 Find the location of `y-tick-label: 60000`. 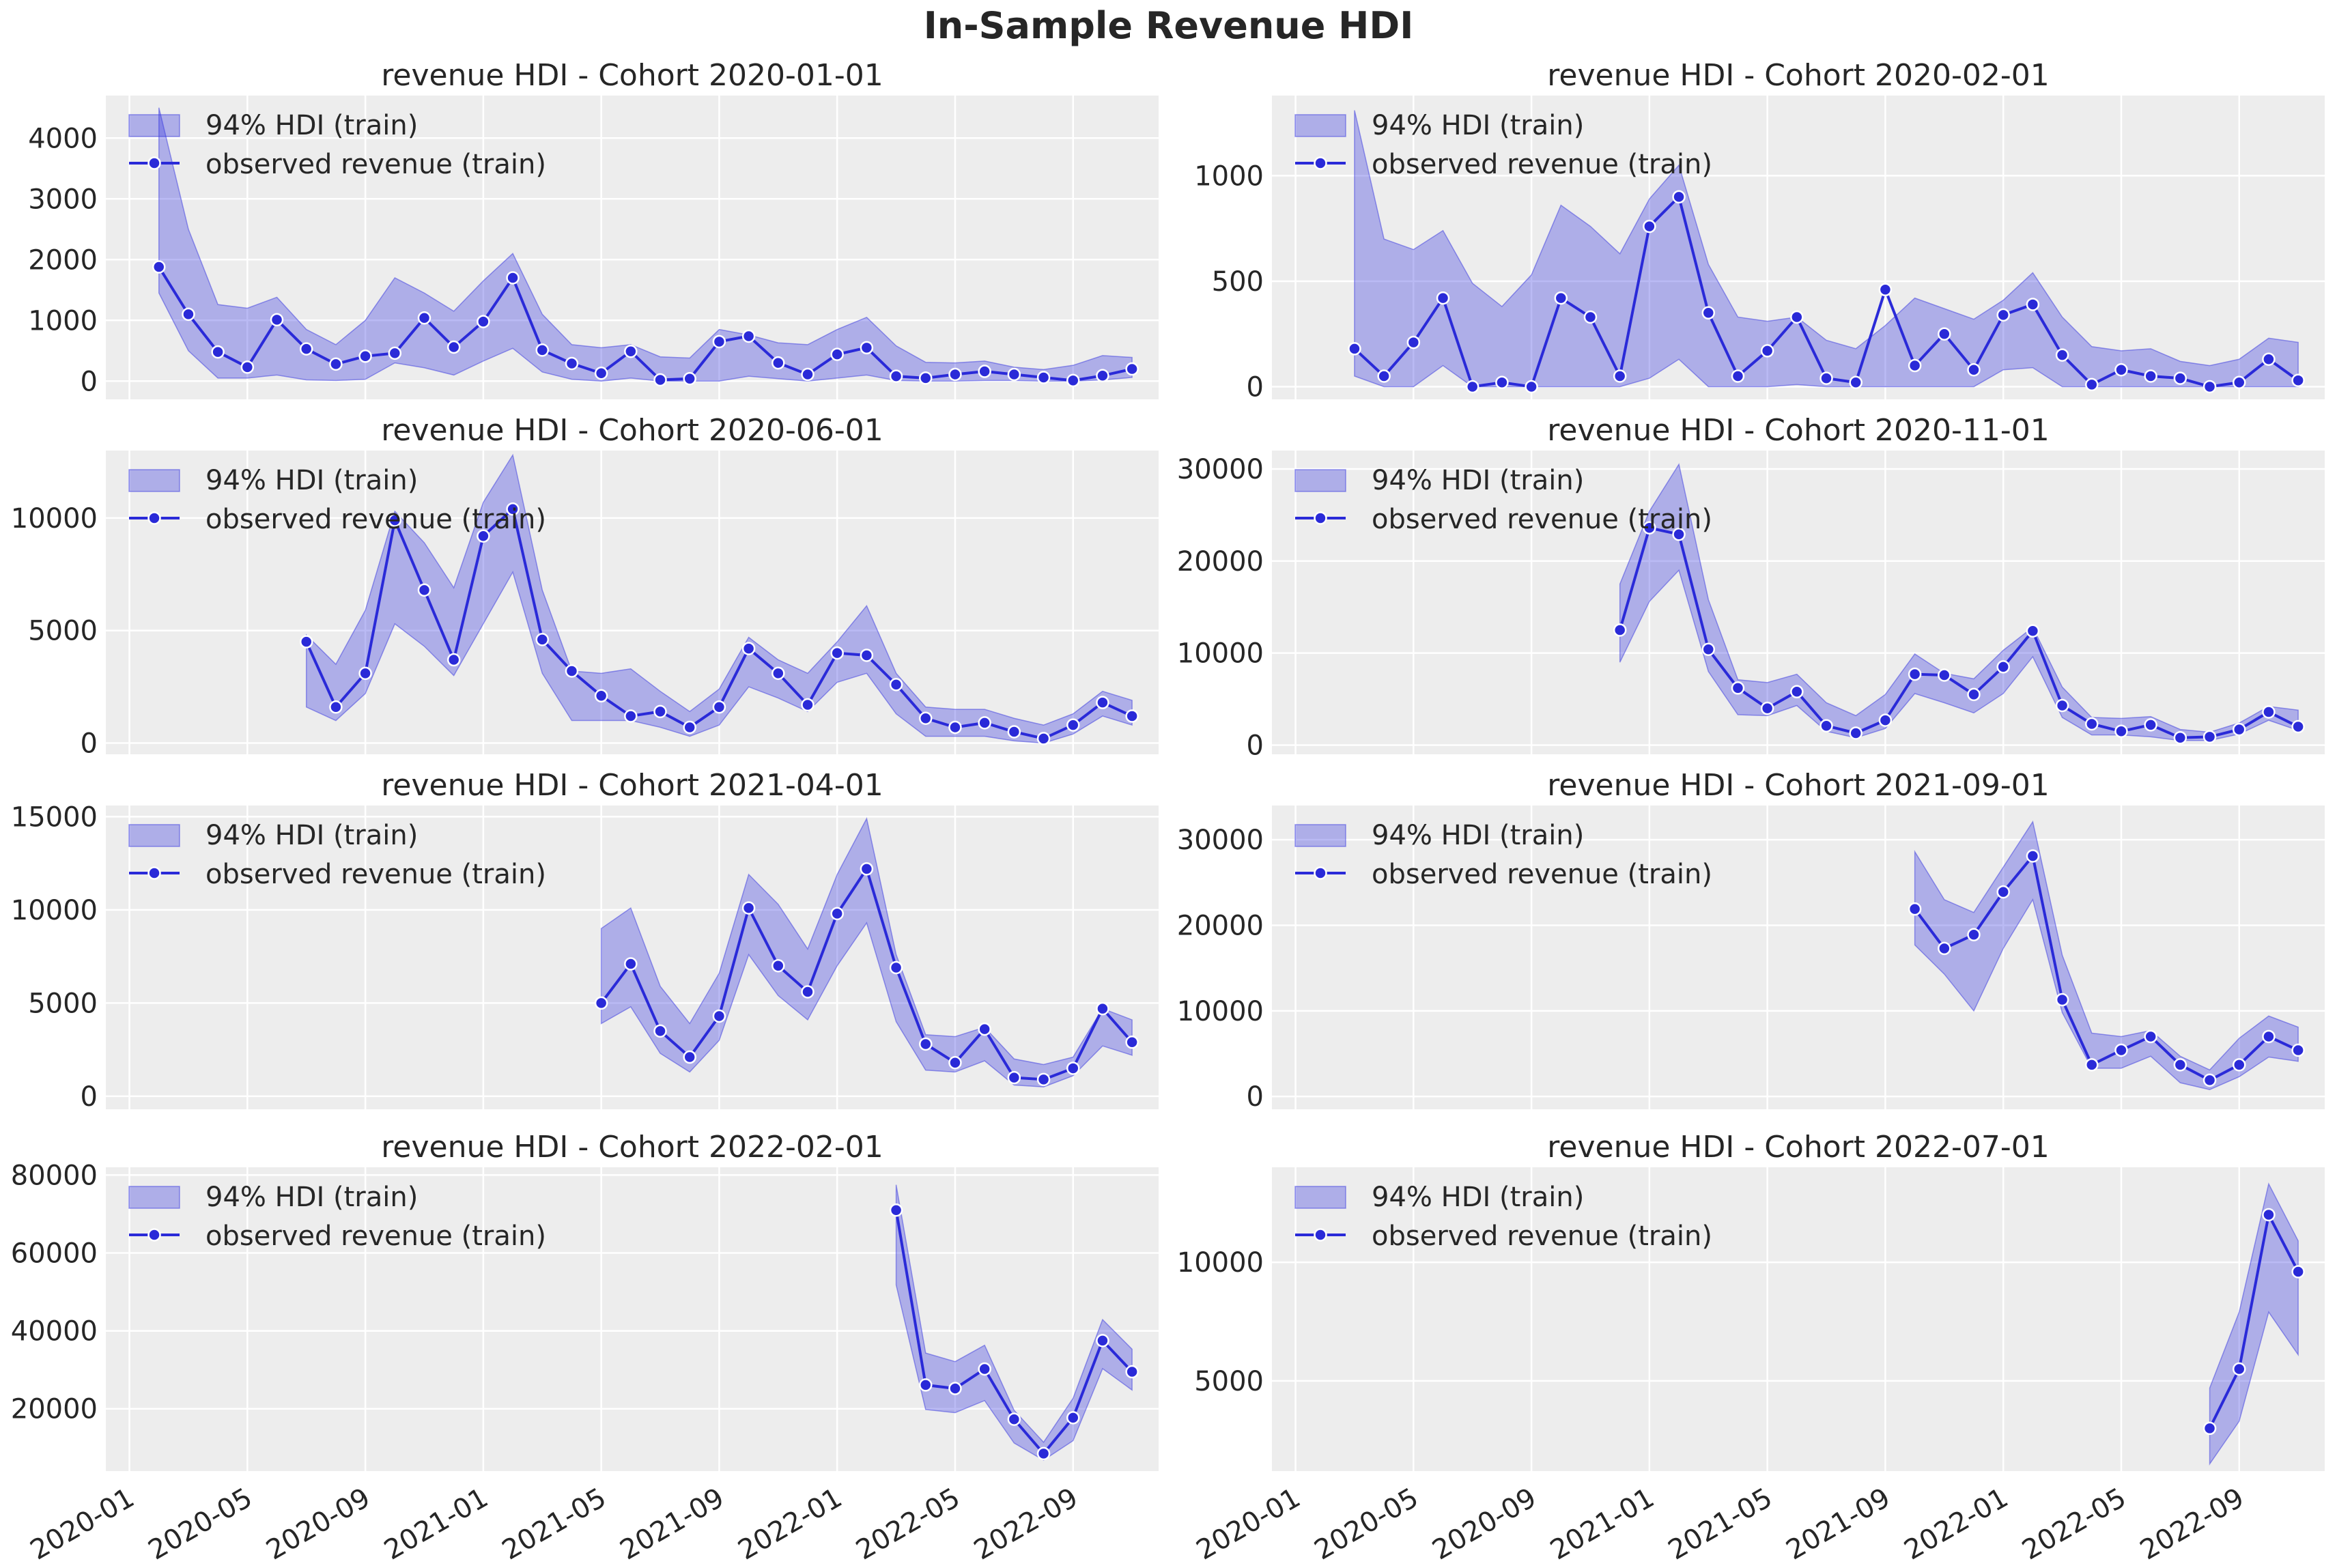

y-tick-label: 60000 is located at coordinates (55, 1254).